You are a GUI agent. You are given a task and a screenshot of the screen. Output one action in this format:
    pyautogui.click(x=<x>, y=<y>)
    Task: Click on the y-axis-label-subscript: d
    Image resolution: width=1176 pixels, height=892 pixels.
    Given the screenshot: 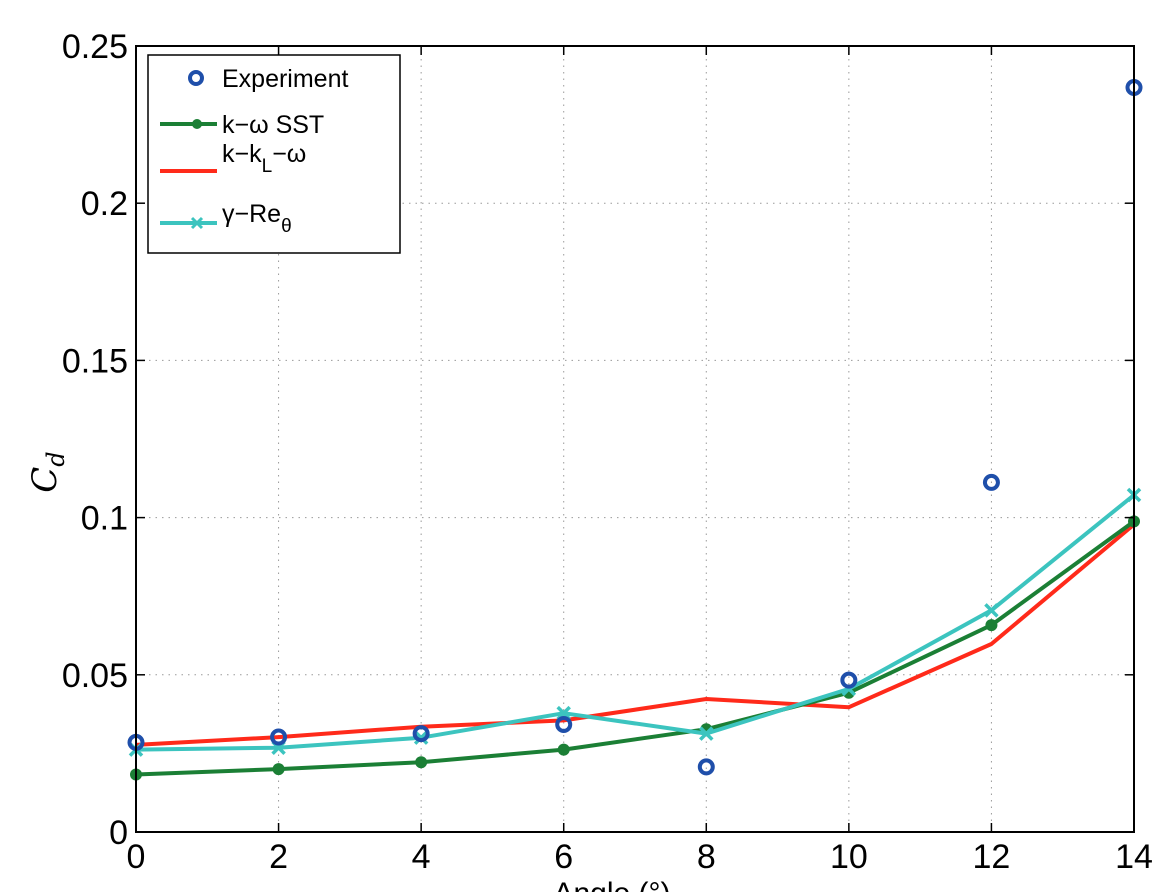 What is the action you would take?
    pyautogui.click(x=56, y=458)
    